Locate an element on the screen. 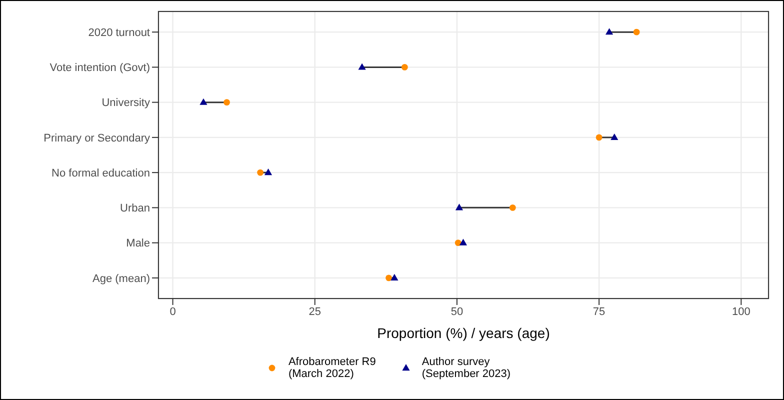  y-tick-label: 2020 turnout is located at coordinates (119, 32).